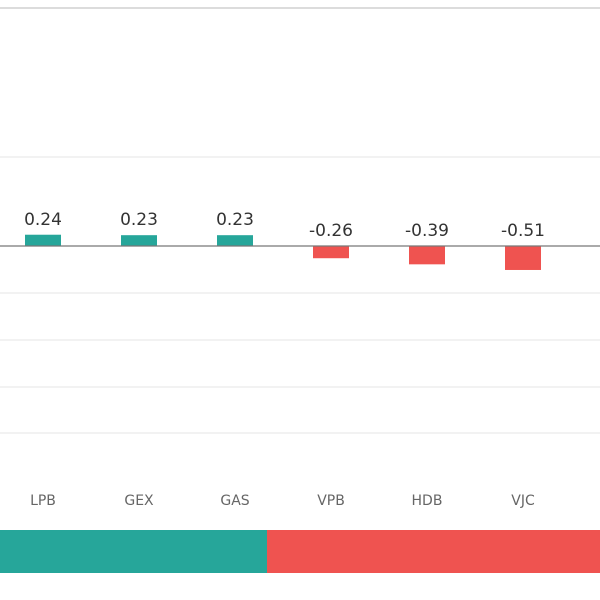 This screenshot has width=600, height=600. I want to click on breadth-down, so click(433, 551).